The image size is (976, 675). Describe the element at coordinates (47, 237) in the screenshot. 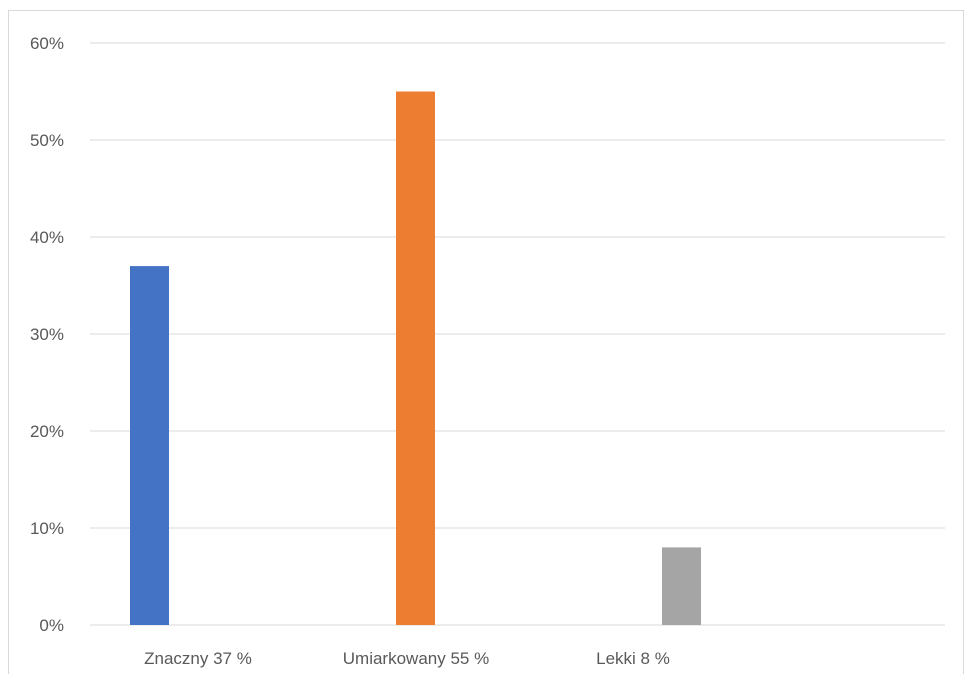

I see `y-tick-label: 40%` at that location.